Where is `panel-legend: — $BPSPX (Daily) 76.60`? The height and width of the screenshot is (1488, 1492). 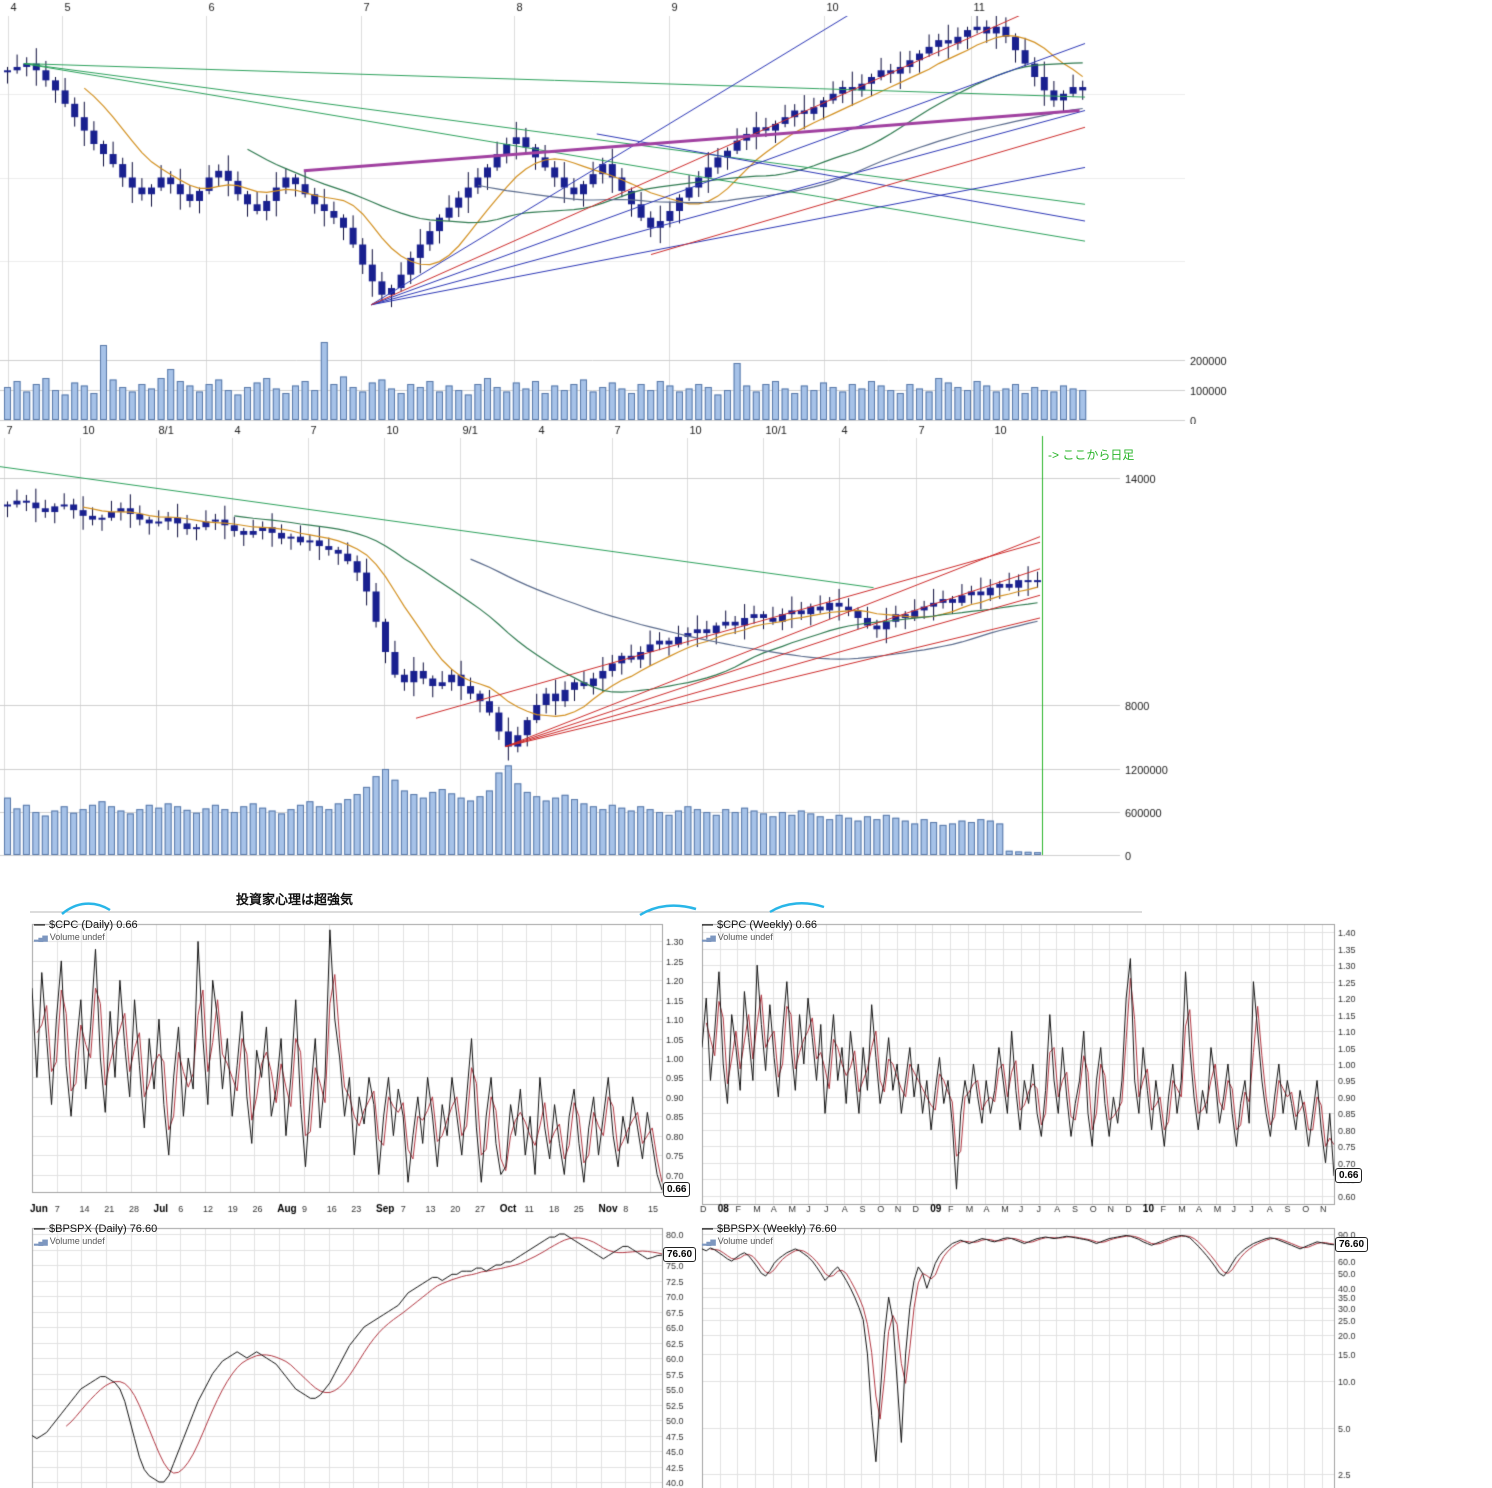 panel-legend: — $BPSPX (Daily) 76.60 is located at coordinates (95, 1229).